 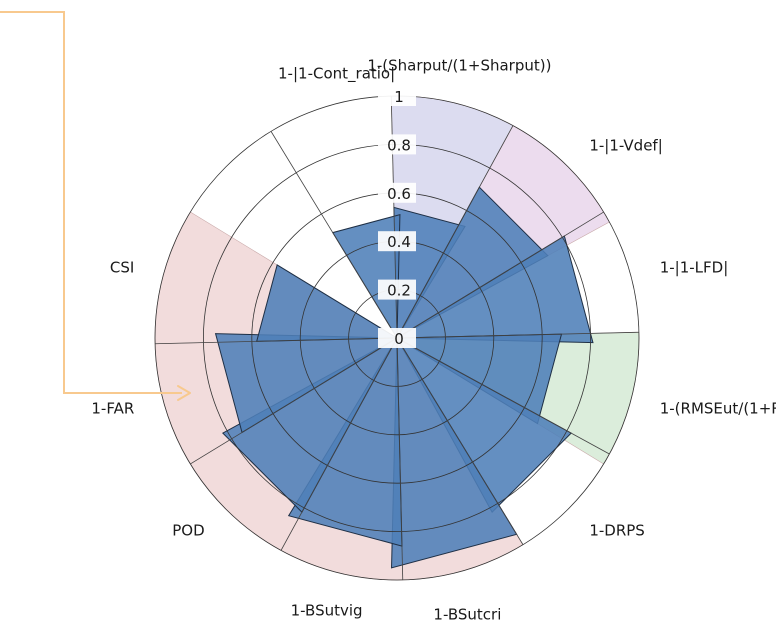 I want to click on axis-label-pod: POD, so click(x=188, y=530).